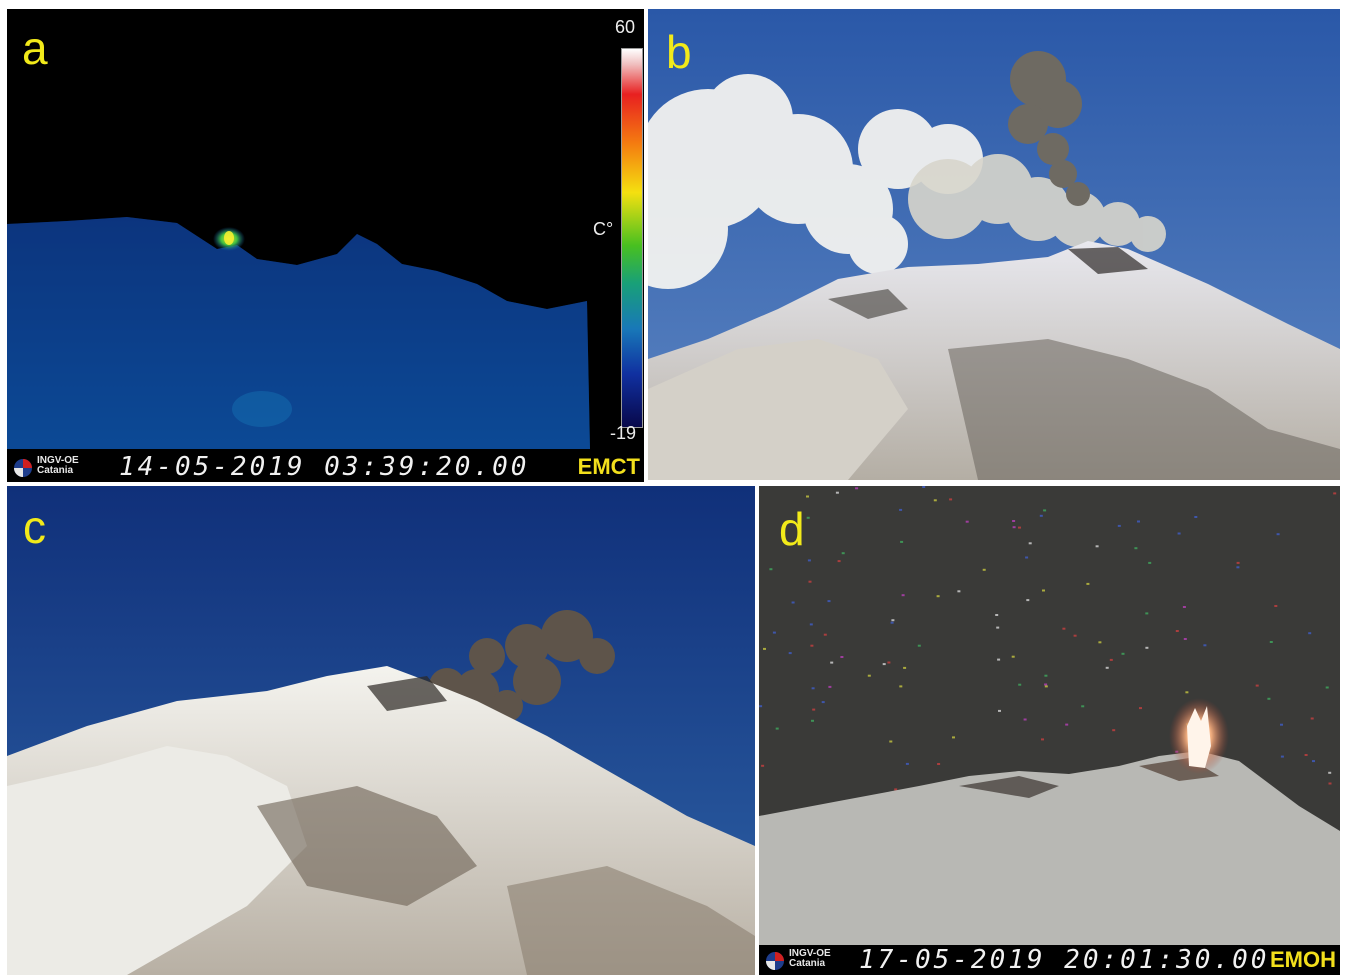 This screenshot has height=975, width=1347. What do you see at coordinates (603, 229) in the screenshot?
I see `colorbar-unit-label: C°` at bounding box center [603, 229].